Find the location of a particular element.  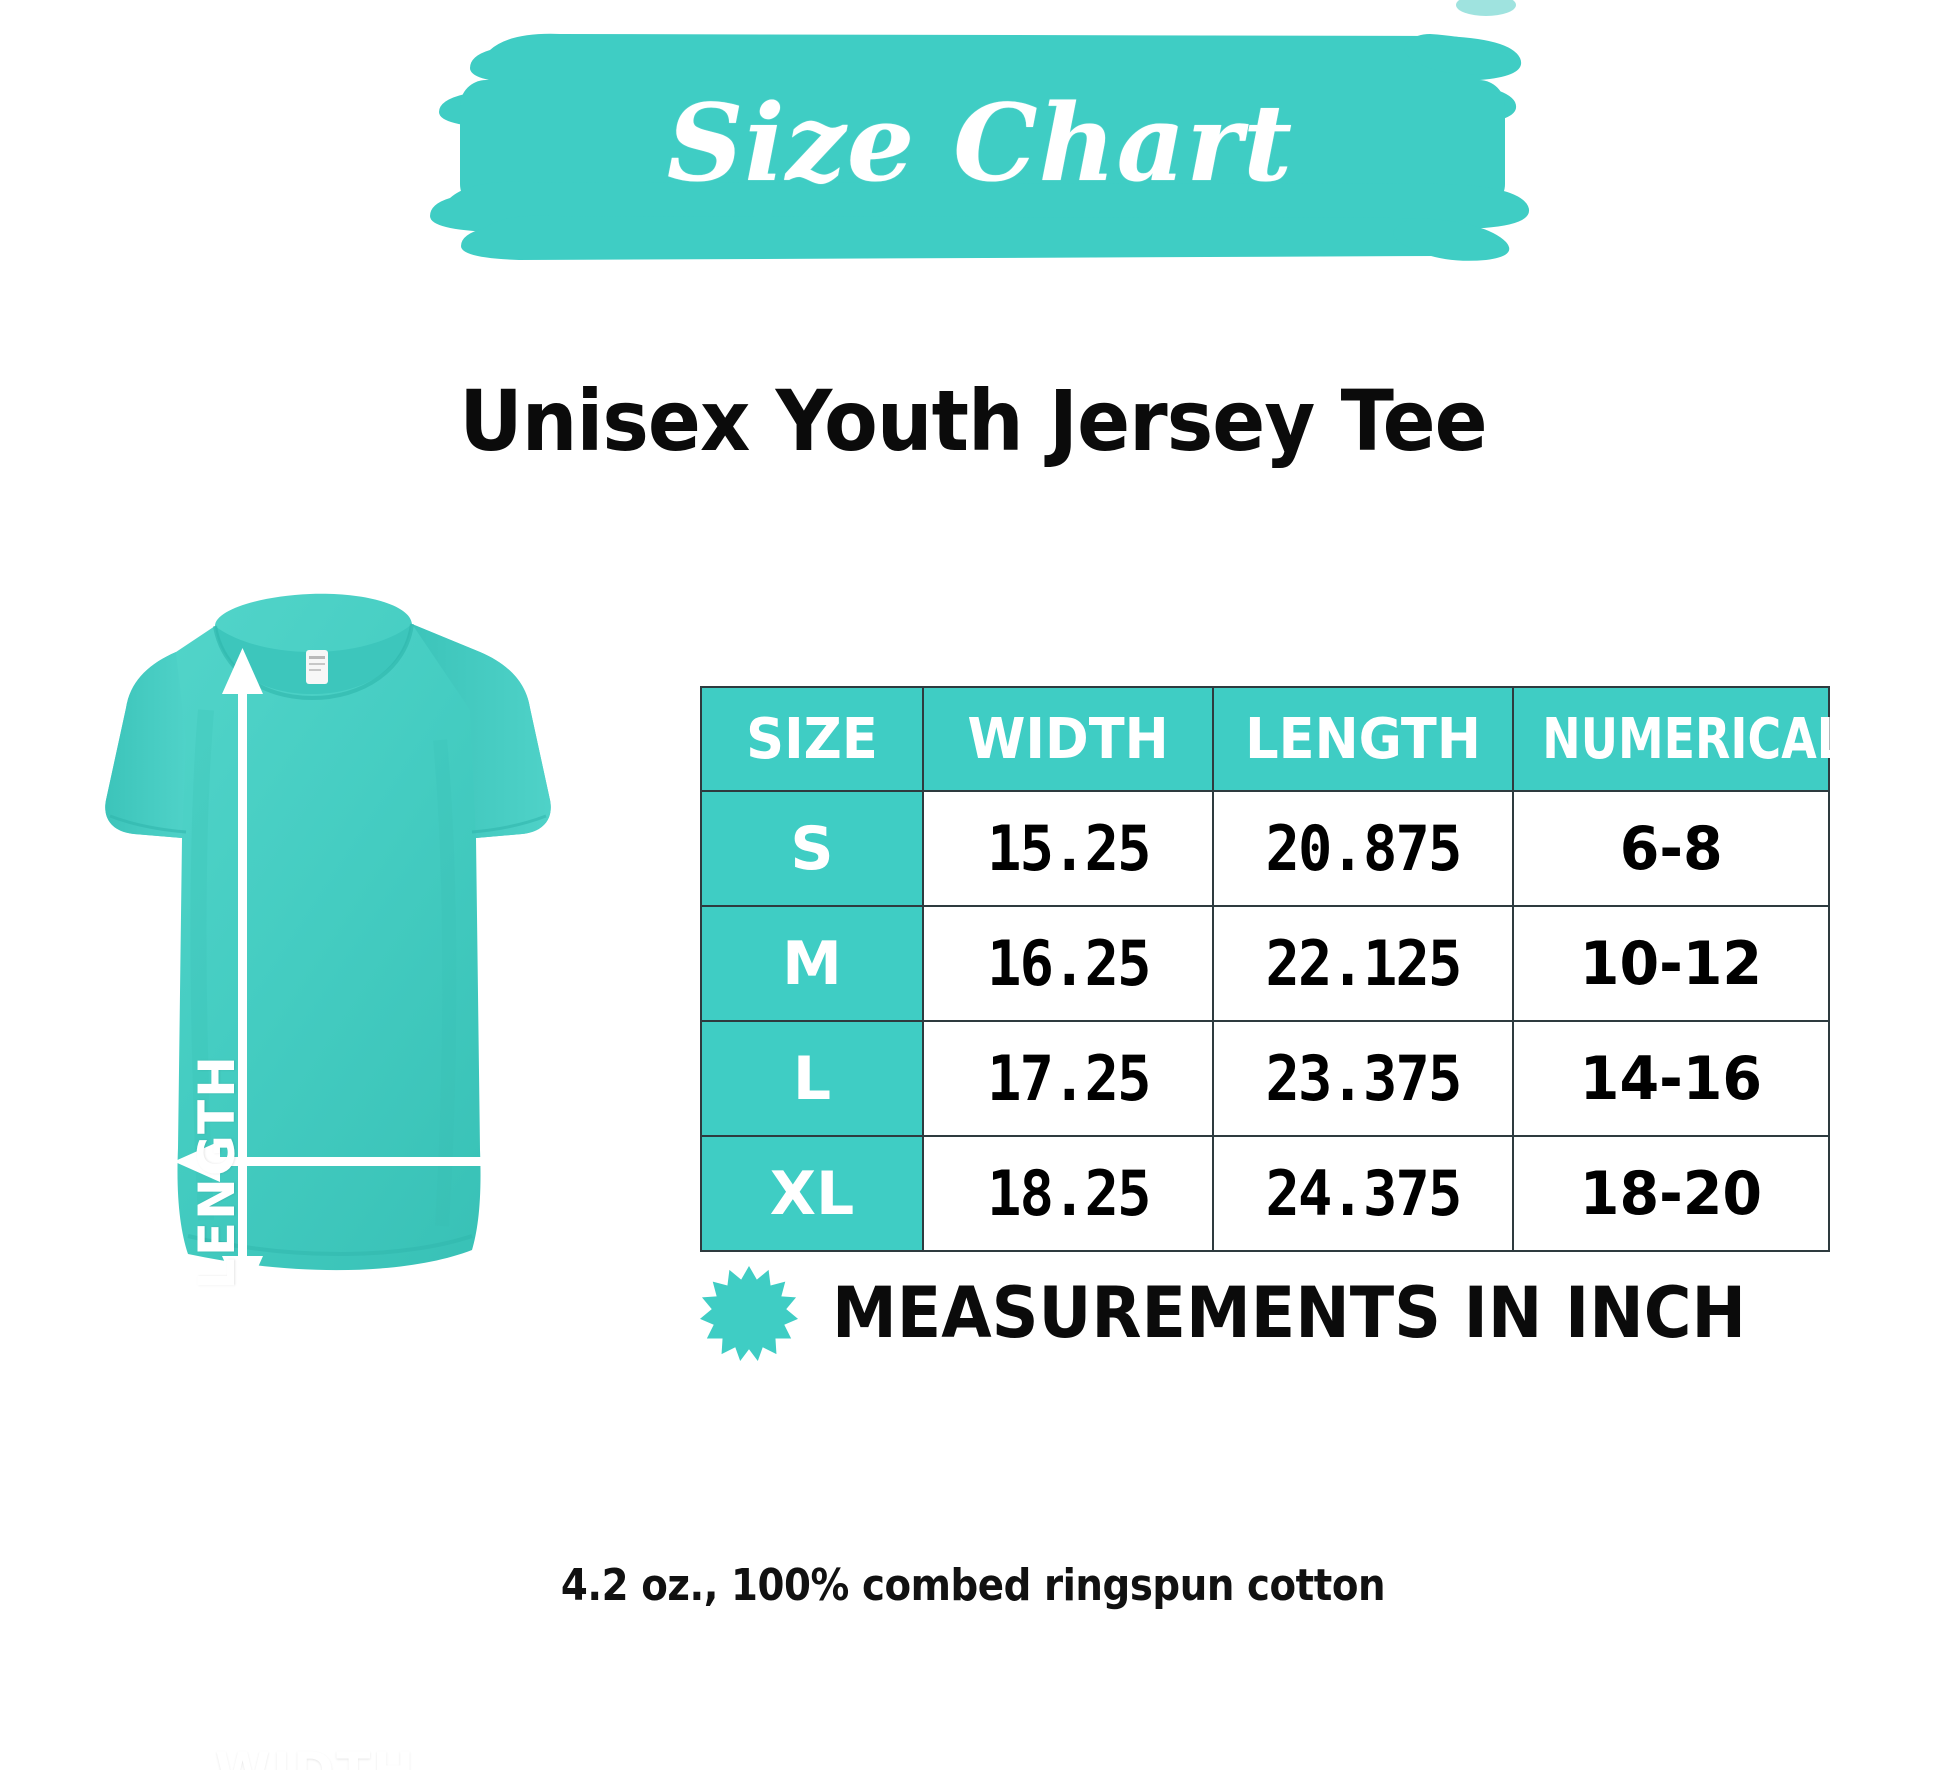

decorative-speck is located at coordinates (1486, 8).